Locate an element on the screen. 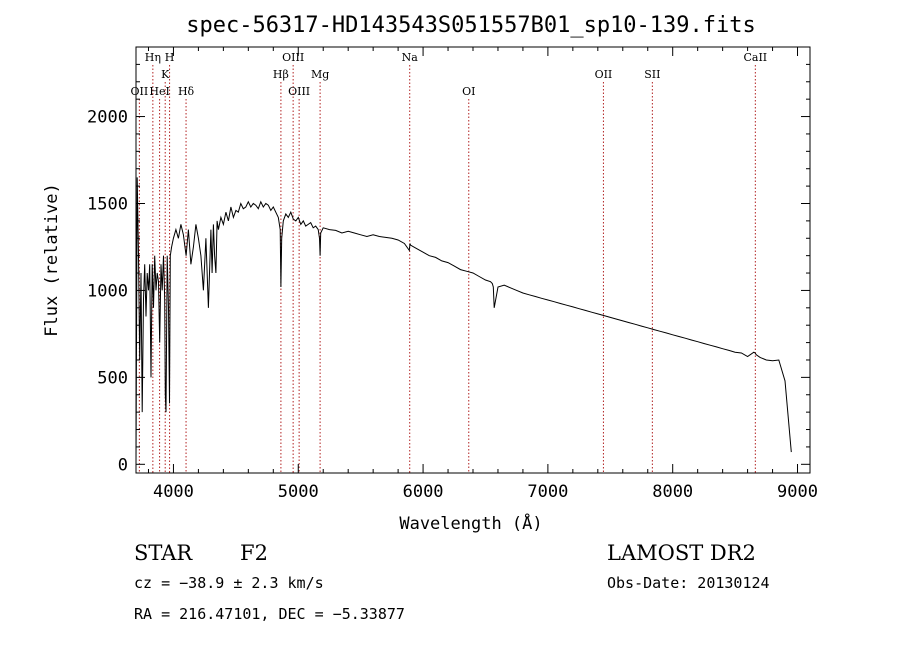  spectral-line-label: Hη is located at coordinates (153, 57).